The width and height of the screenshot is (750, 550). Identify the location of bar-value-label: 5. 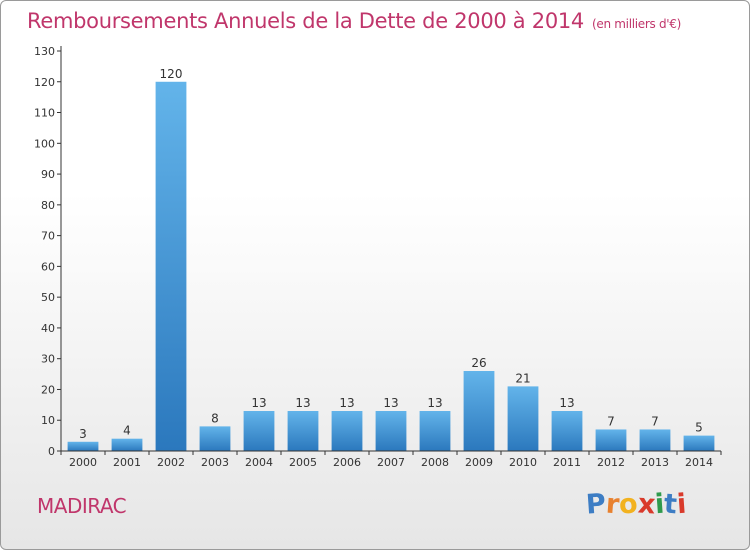
(699, 428).